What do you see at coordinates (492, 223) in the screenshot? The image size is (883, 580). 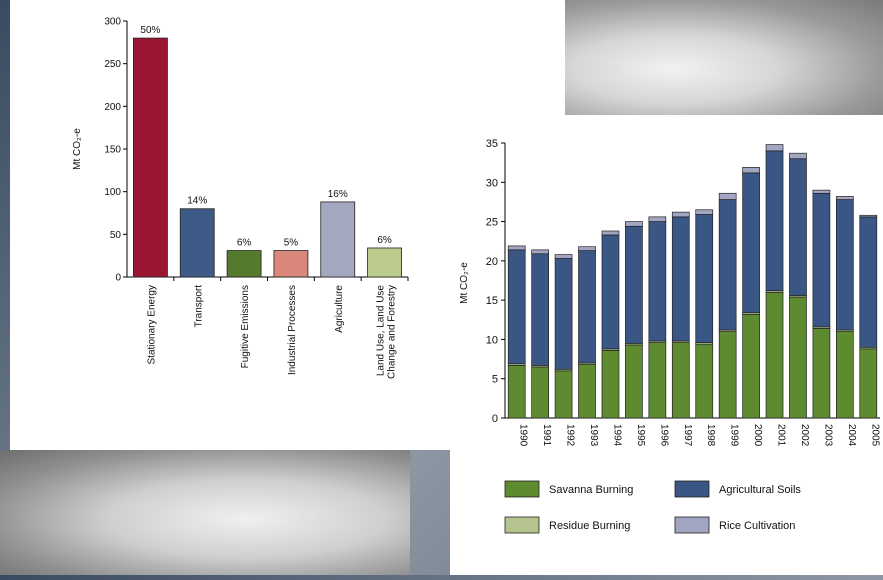 I see `y-tick-label: 25` at bounding box center [492, 223].